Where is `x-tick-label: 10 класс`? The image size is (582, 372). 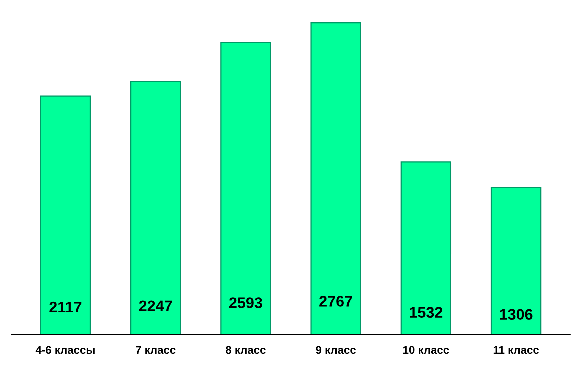
x-tick-label: 10 класс is located at coordinates (427, 350).